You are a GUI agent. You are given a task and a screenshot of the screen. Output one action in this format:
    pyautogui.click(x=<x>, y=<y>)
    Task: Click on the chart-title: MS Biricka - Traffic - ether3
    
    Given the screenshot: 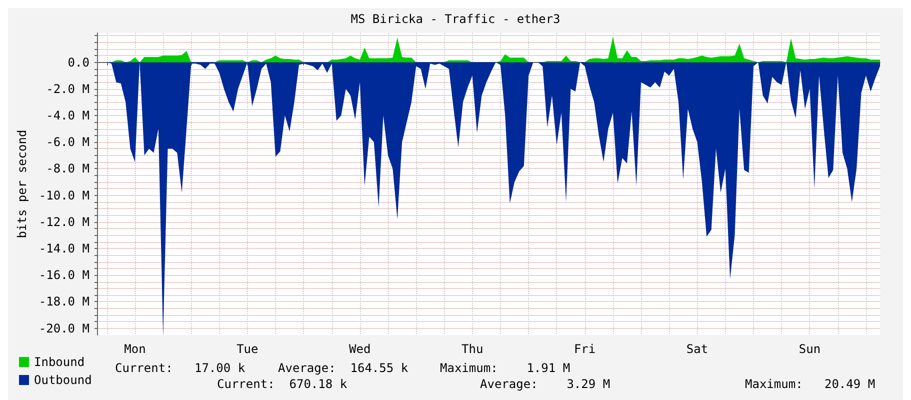 What is the action you would take?
    pyautogui.click(x=455, y=19)
    